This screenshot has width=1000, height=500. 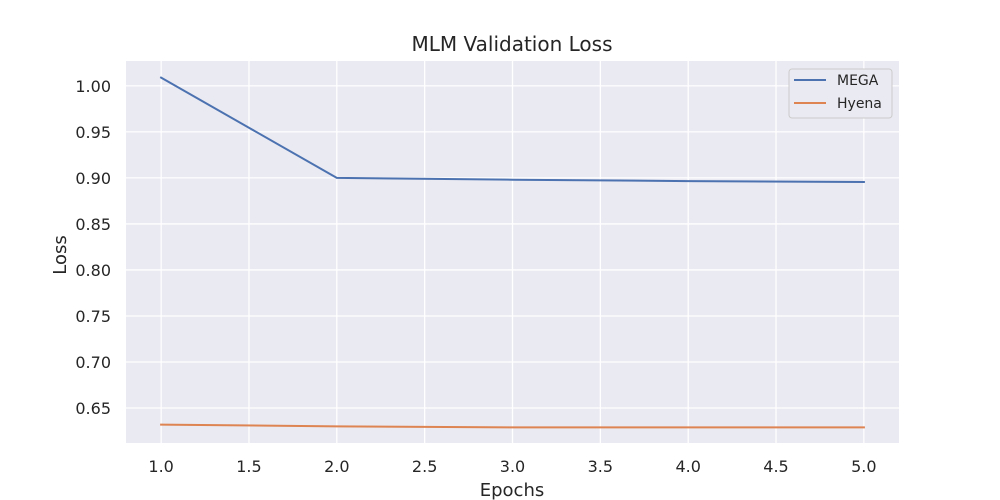 What do you see at coordinates (859, 104) in the screenshot?
I see `legend-label-hyena: Hyena` at bounding box center [859, 104].